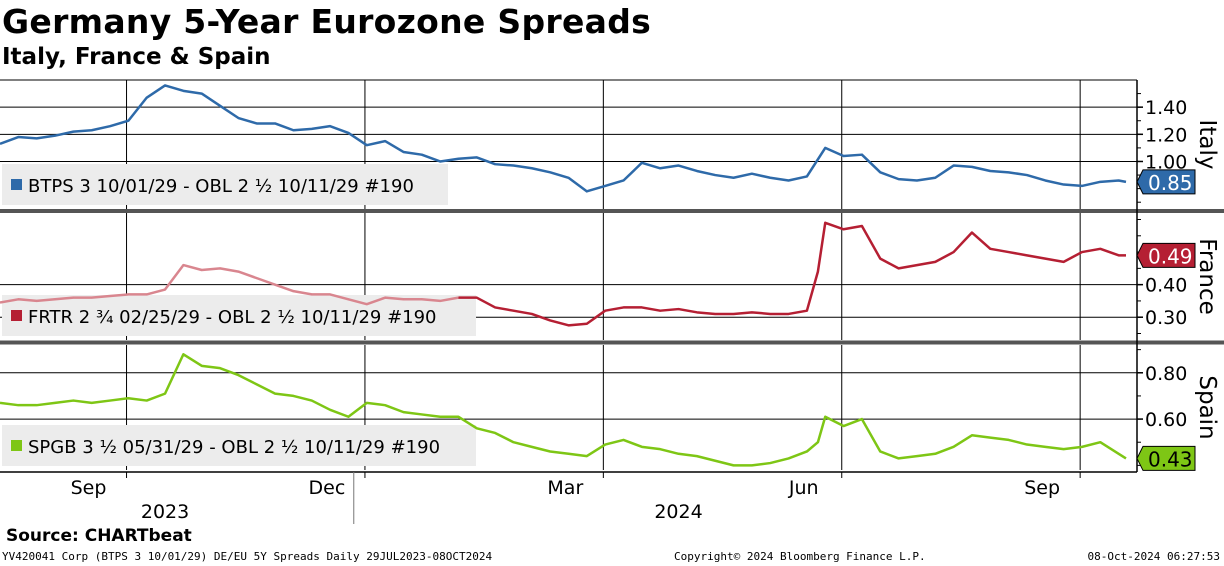  Describe the element at coordinates (803, 488) in the screenshot. I see `x-tick-label: Jun` at that location.